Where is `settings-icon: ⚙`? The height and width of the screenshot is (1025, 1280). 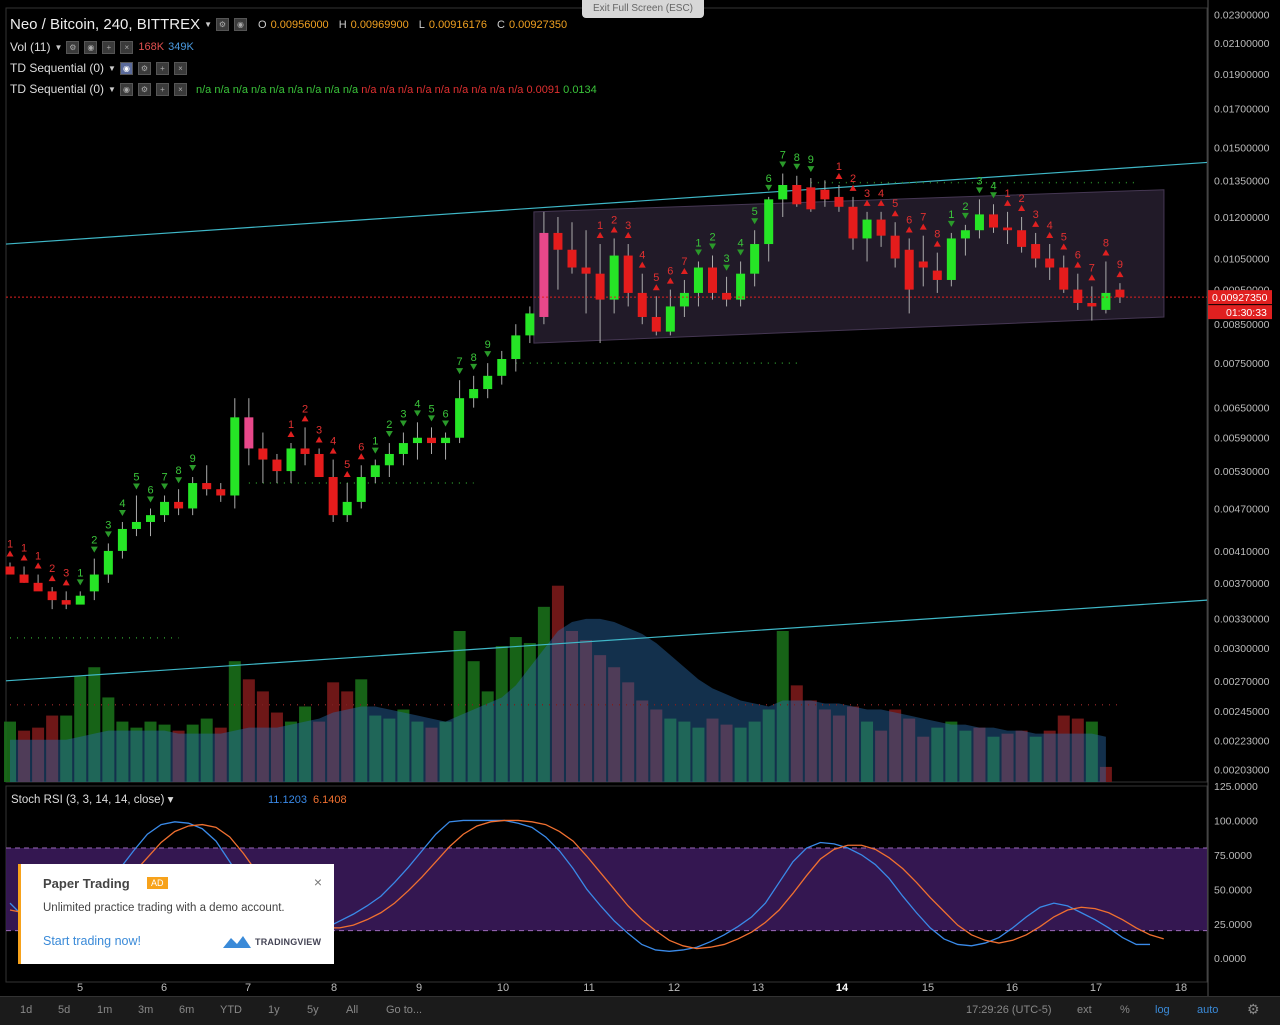
settings-icon: ⚙ is located at coordinates (222, 24).